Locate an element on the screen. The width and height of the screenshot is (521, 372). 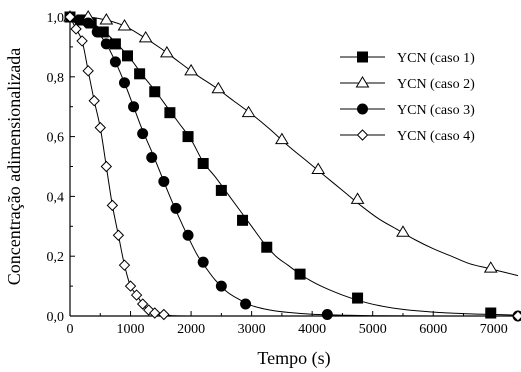
x-axis: 0 1000 2000 3000 4000 5000 6000 7000 is located at coordinates (287, 324).